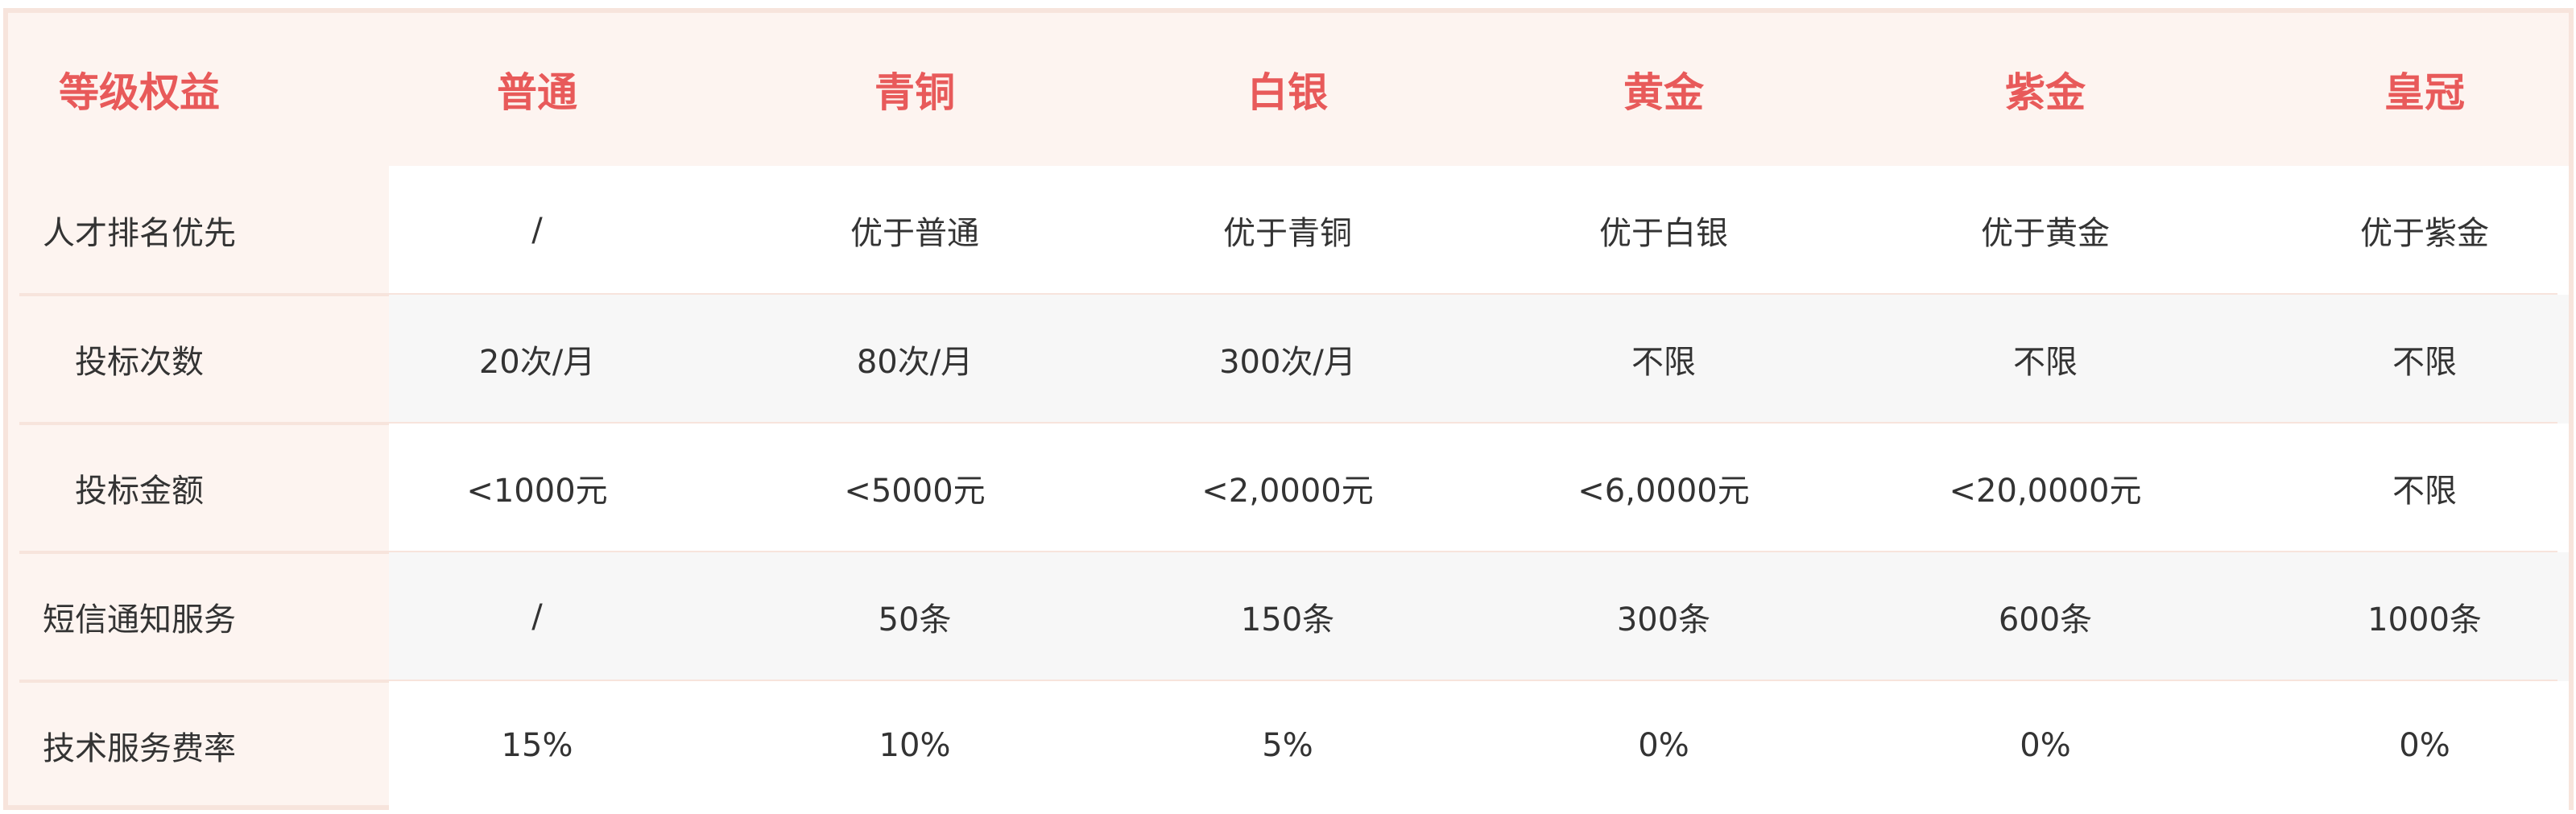 The height and width of the screenshot is (814, 2576). Describe the element at coordinates (537, 491) in the screenshot. I see `cell-normal: <1000元` at that location.